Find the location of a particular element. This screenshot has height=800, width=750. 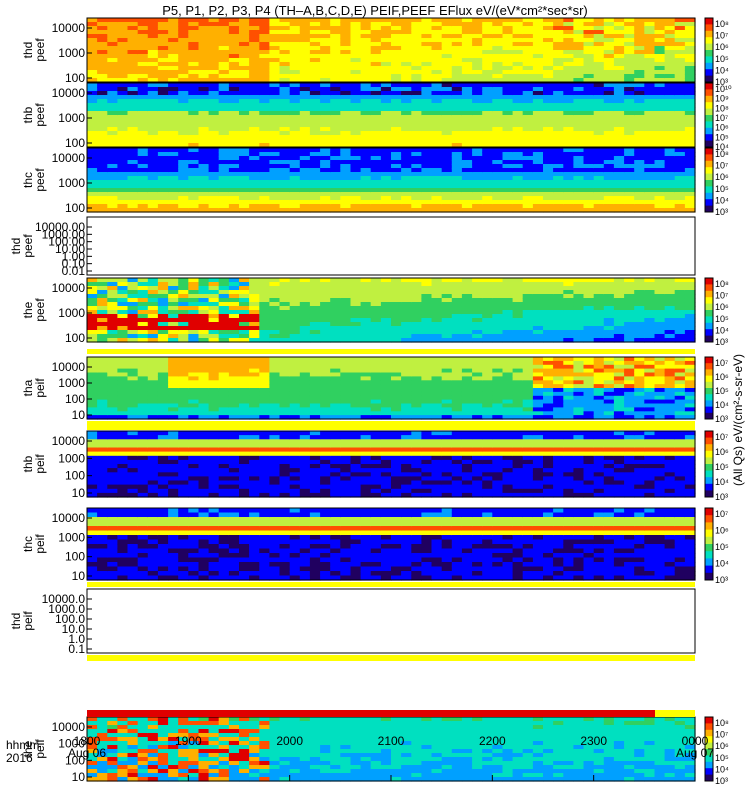

y-tick-label: 10.0 is located at coordinates (74, 629).